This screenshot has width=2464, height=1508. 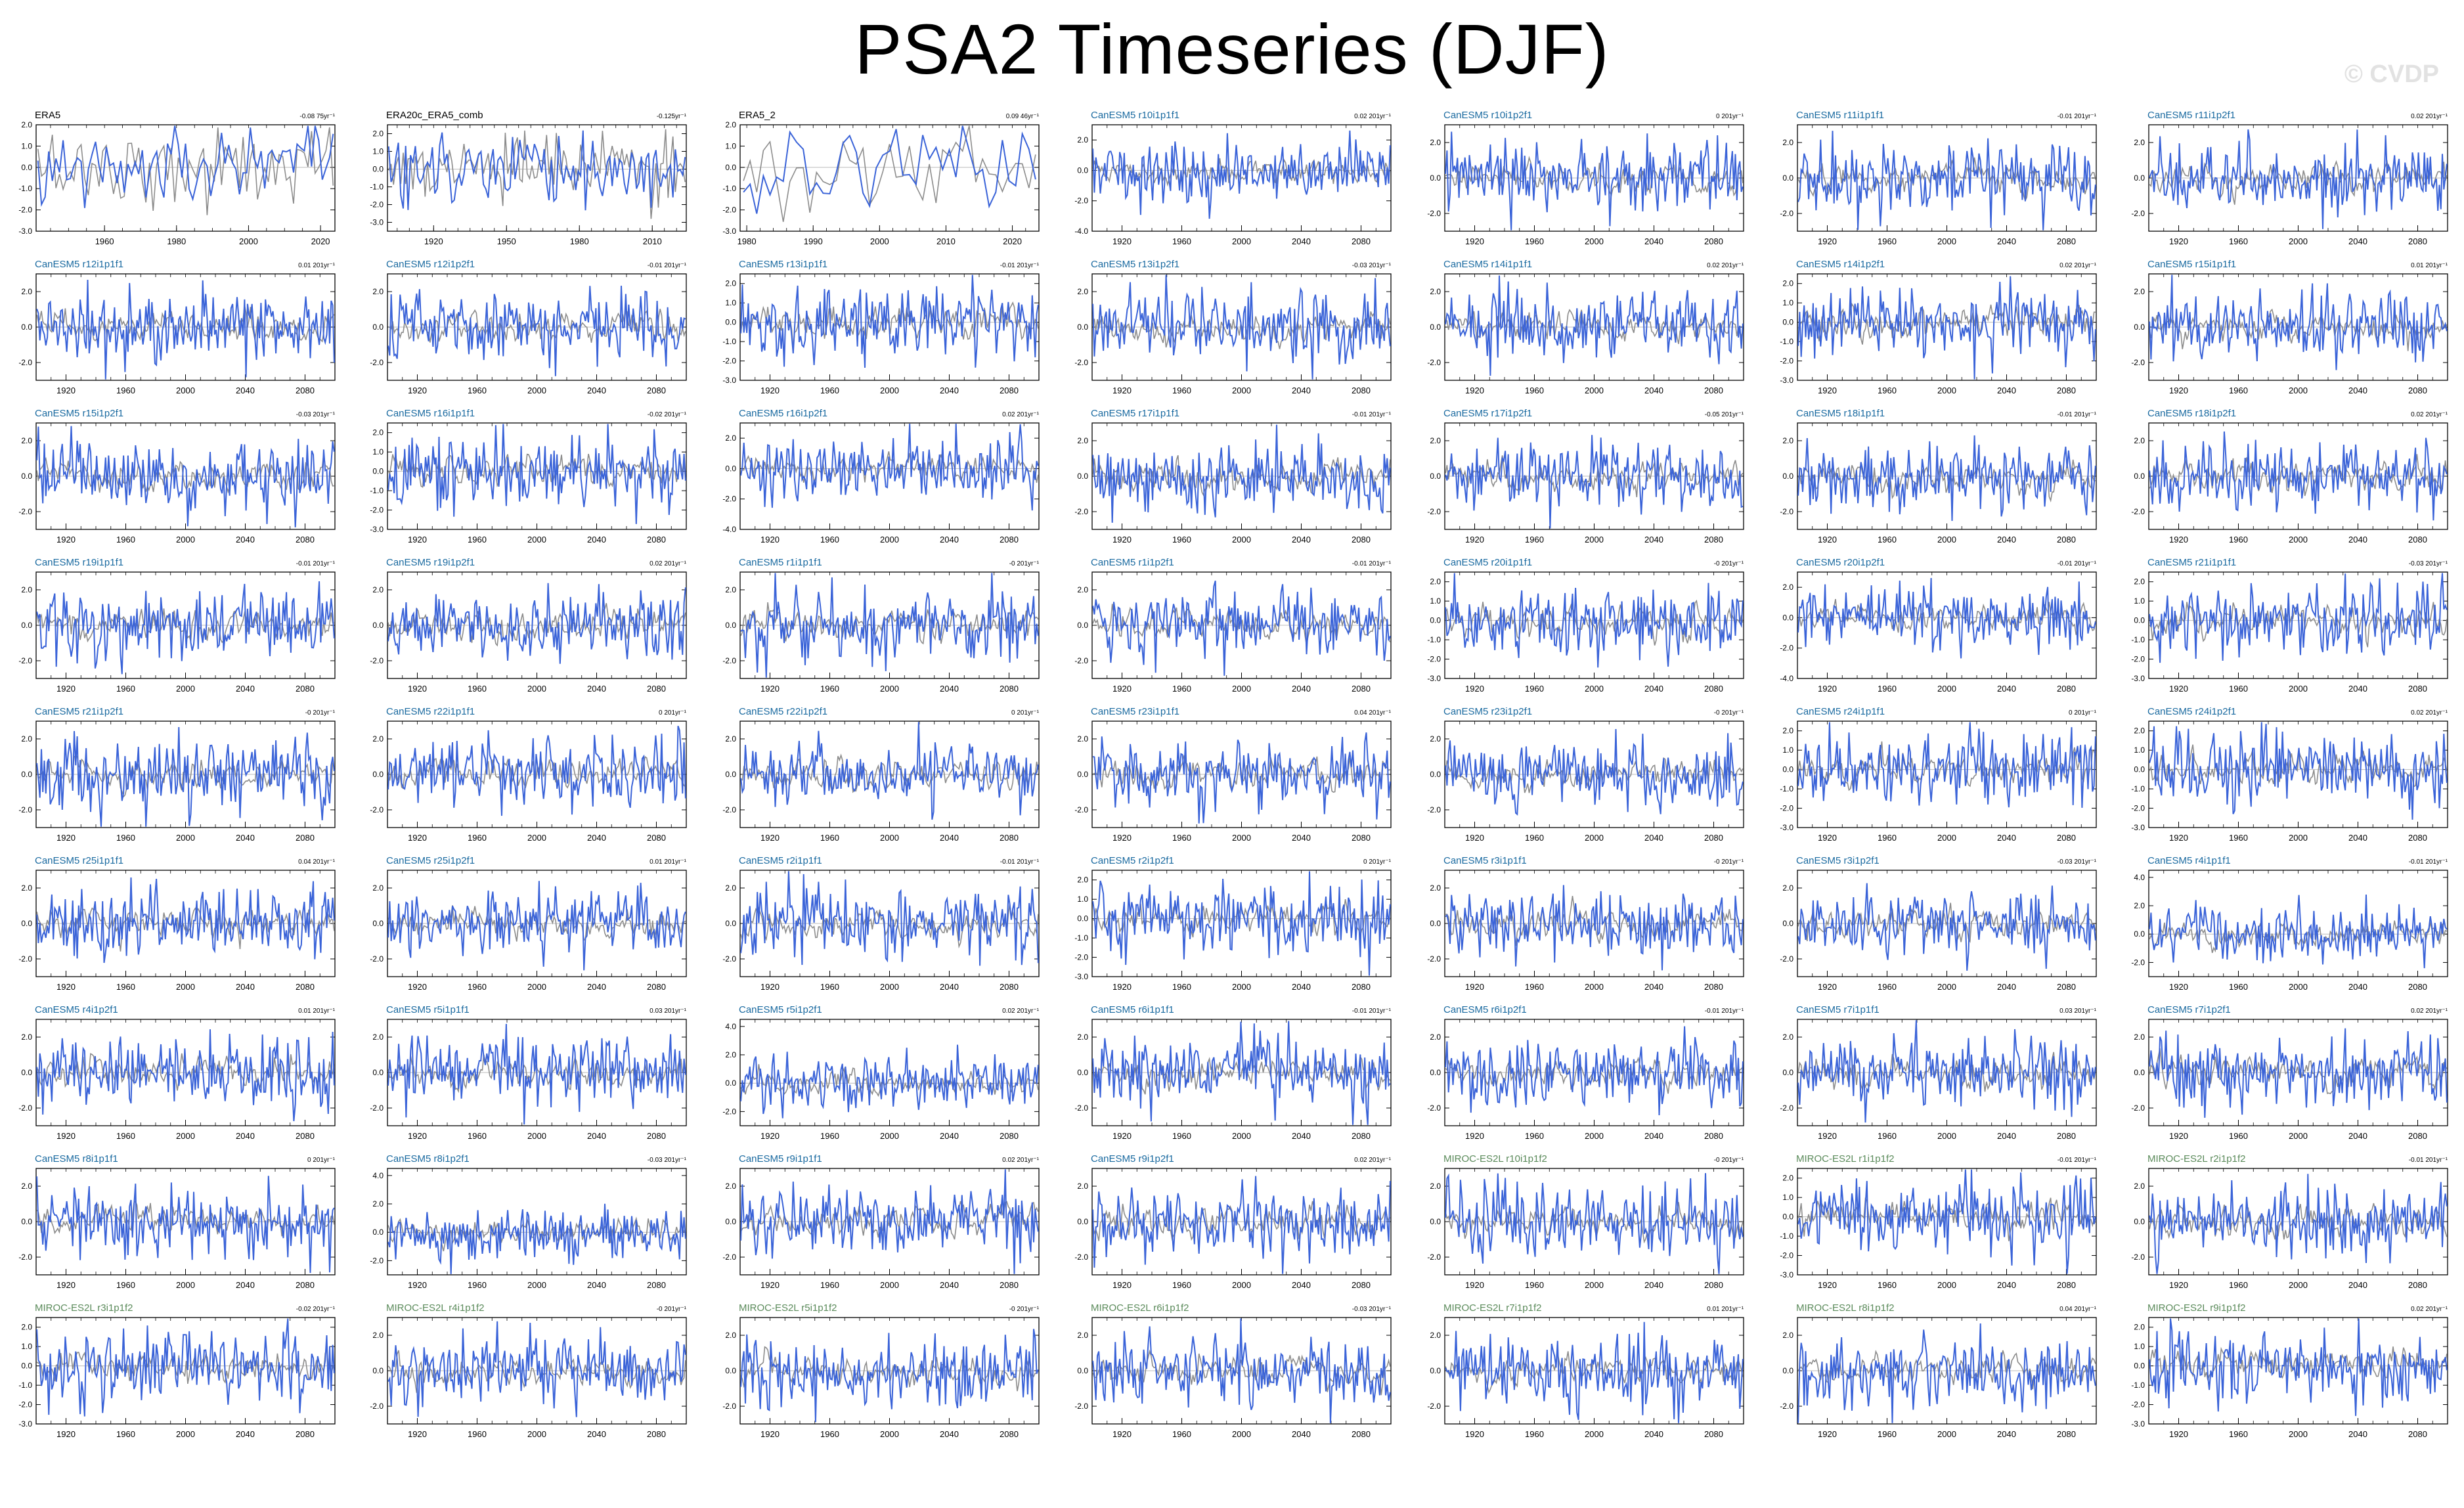 What do you see at coordinates (2191, 115) in the screenshot?
I see `panel-title: CanESM5 r11i1p2f1` at bounding box center [2191, 115].